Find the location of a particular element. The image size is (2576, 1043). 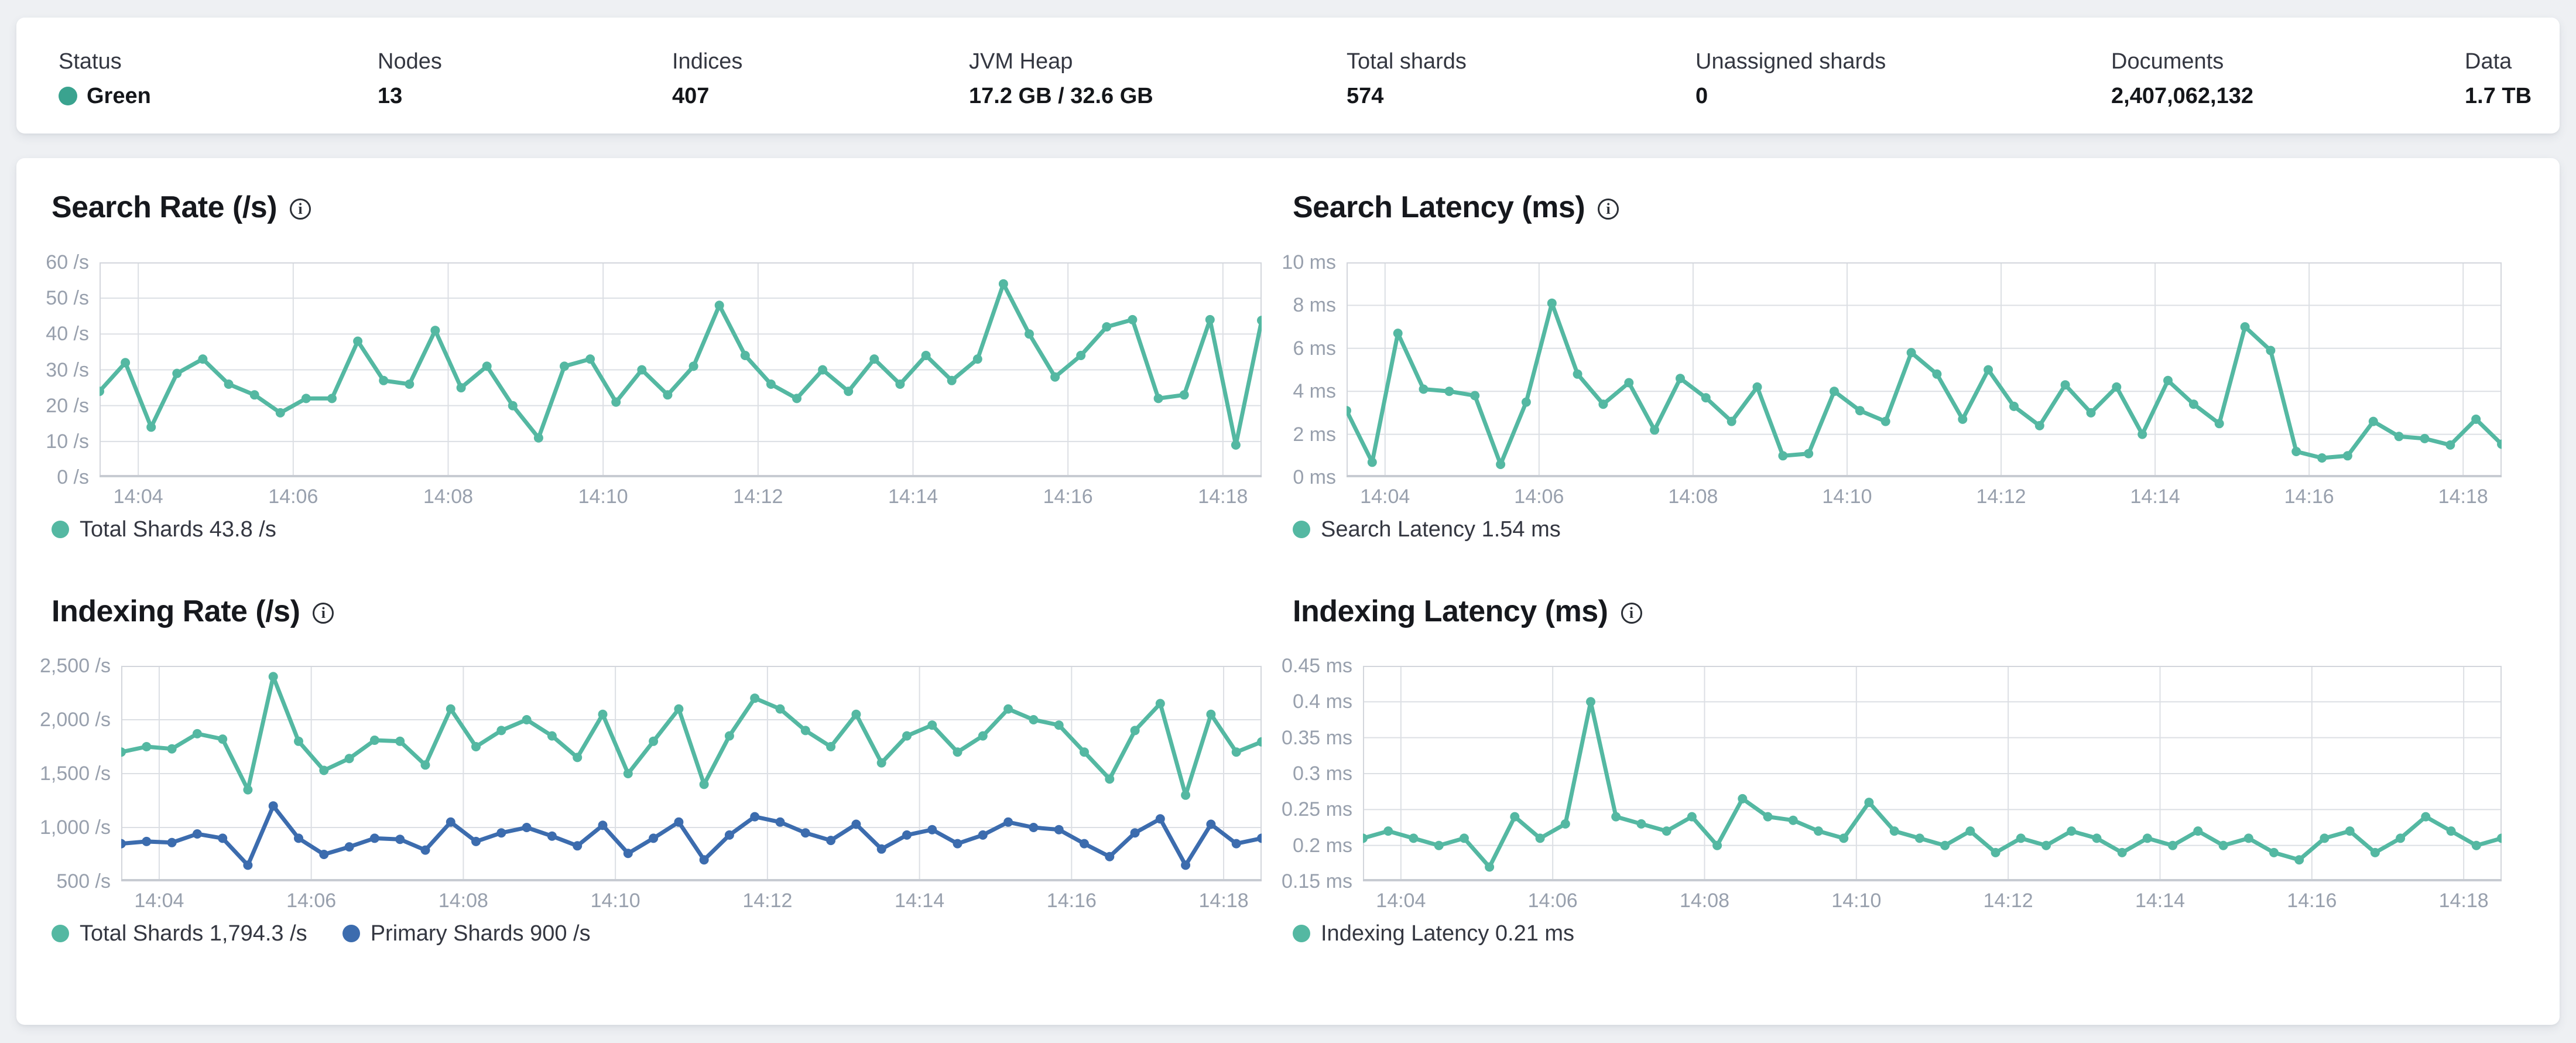

y-axis-label: 2,500 /s is located at coordinates (75, 666).